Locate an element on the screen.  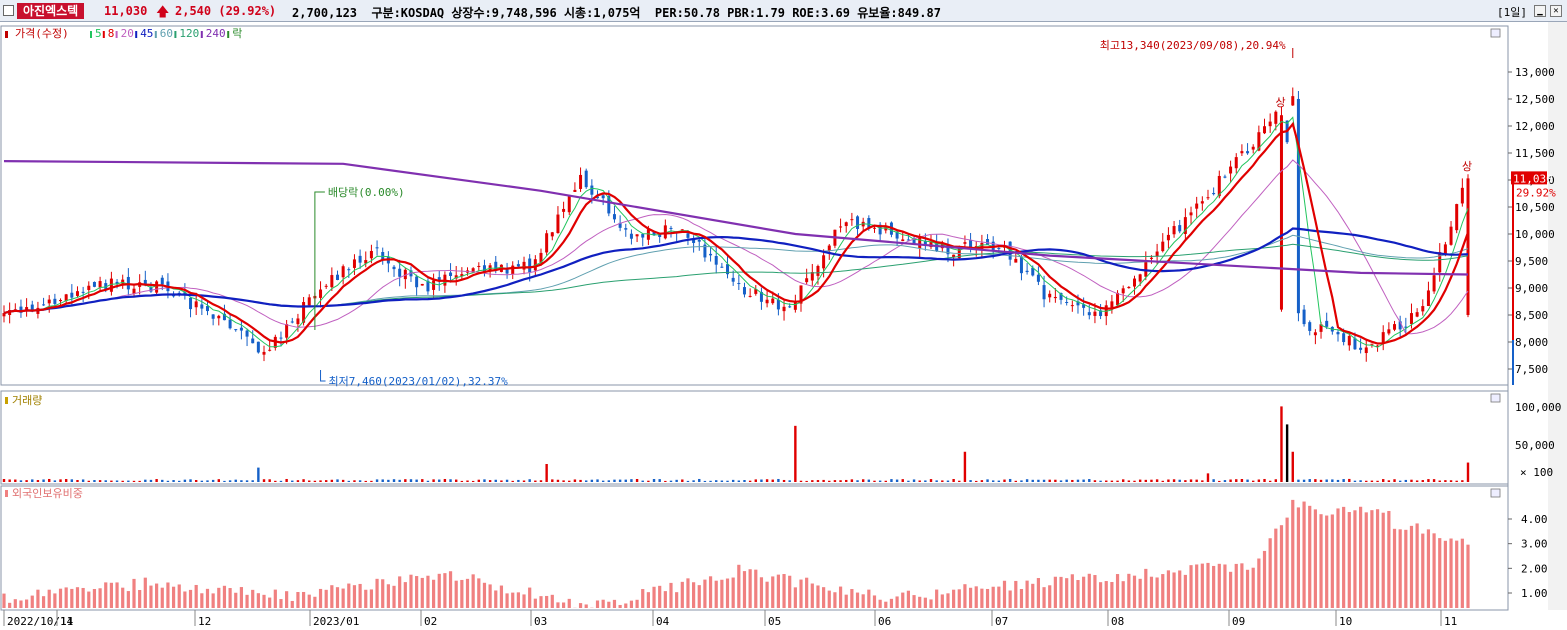
panel-minimize-icon is located at coordinates (1495, 33).